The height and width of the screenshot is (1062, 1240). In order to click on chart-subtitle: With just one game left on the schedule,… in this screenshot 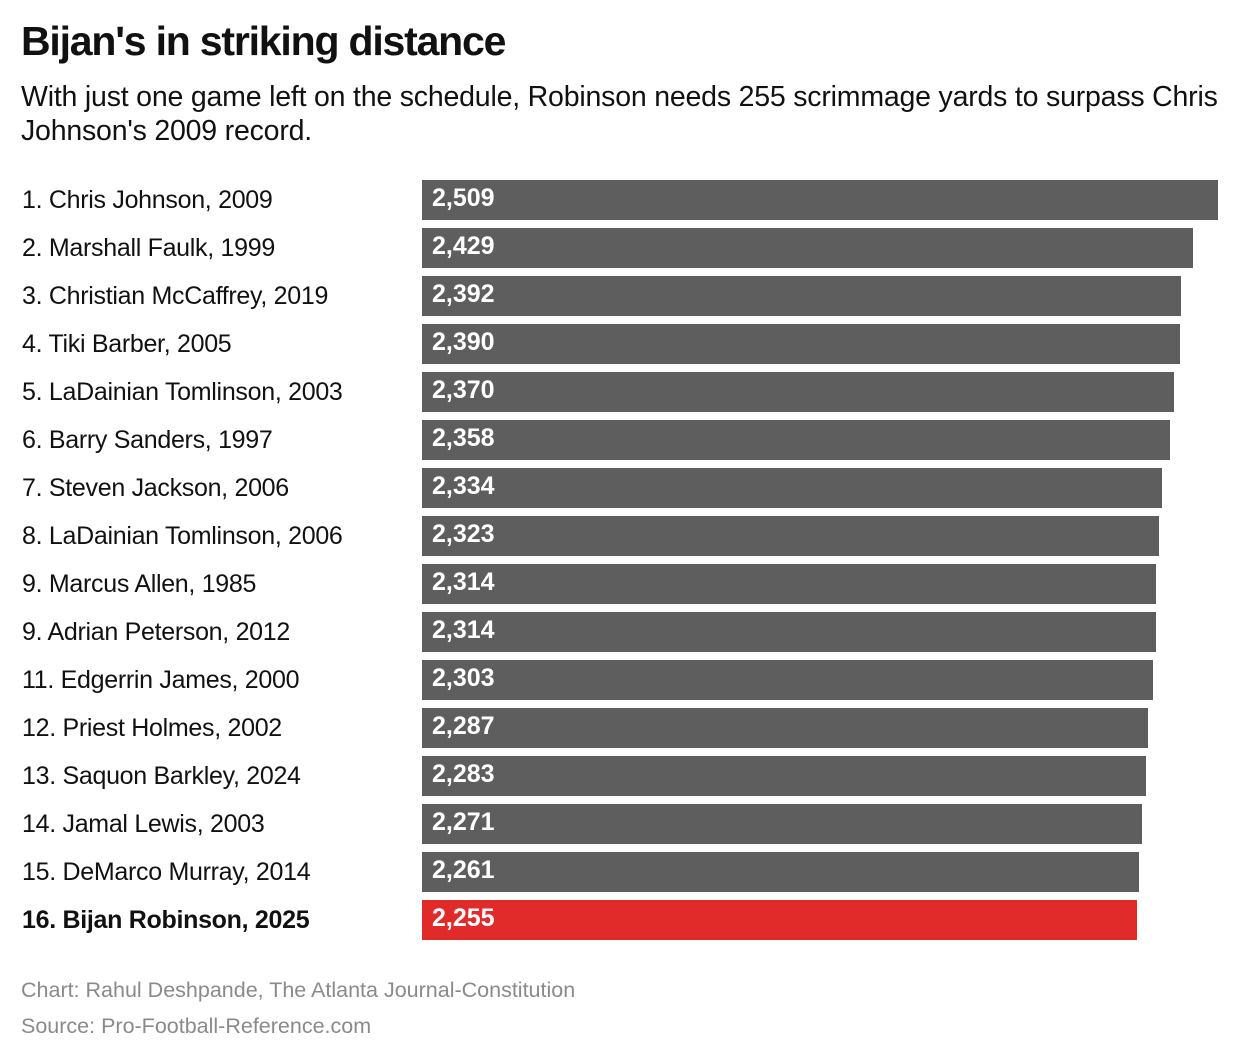, I will do `click(619, 114)`.